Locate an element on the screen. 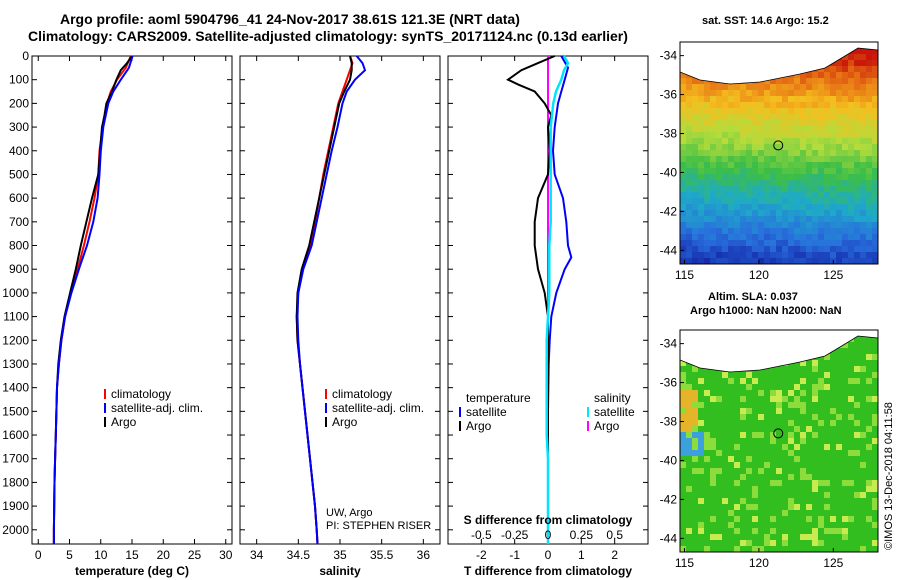 The width and height of the screenshot is (900, 580). imos-stamp: ©IMOS 13-Dec-2018 04:11:58 is located at coordinates (889, 476).